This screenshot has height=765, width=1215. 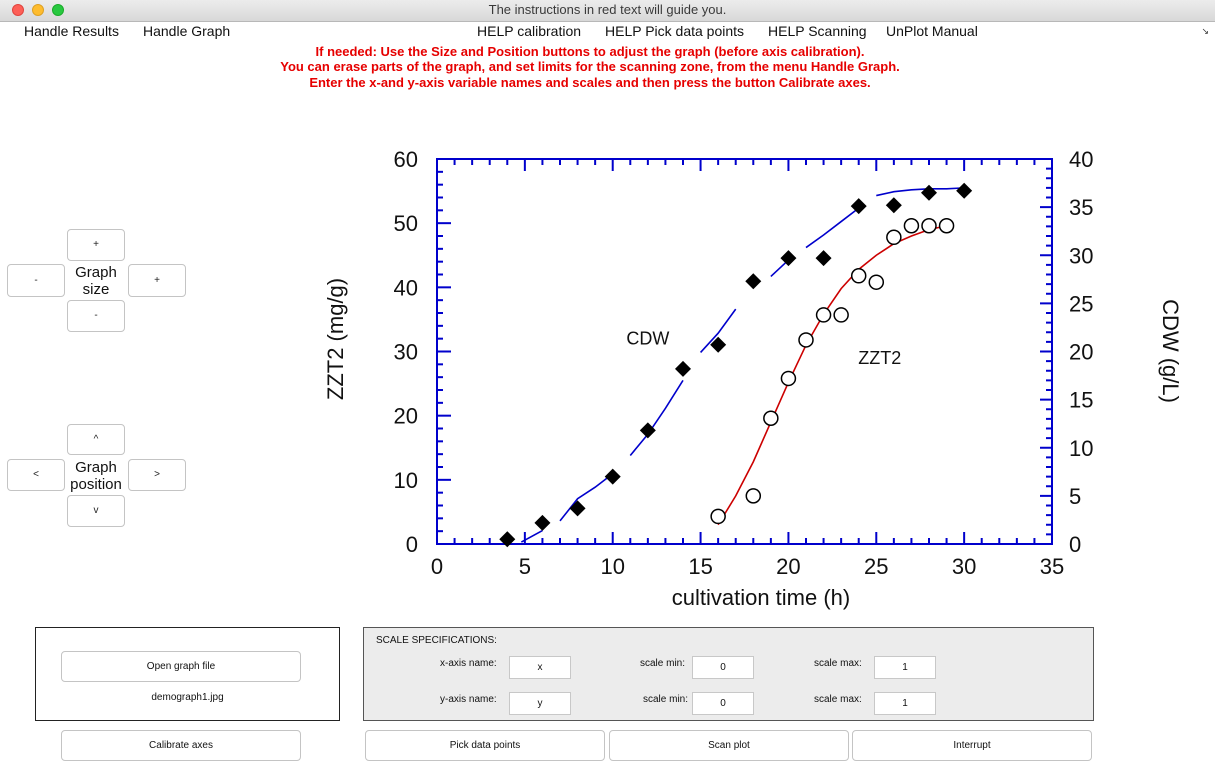 I want to click on x-scale-max-label: scale max:, so click(x=838, y=663).